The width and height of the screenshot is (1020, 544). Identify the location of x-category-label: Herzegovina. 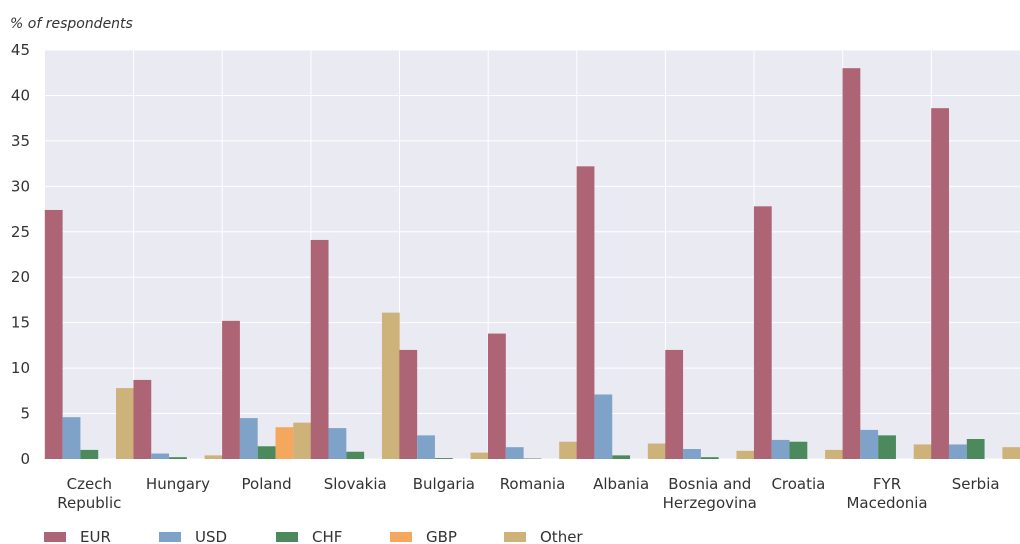
(710, 503).